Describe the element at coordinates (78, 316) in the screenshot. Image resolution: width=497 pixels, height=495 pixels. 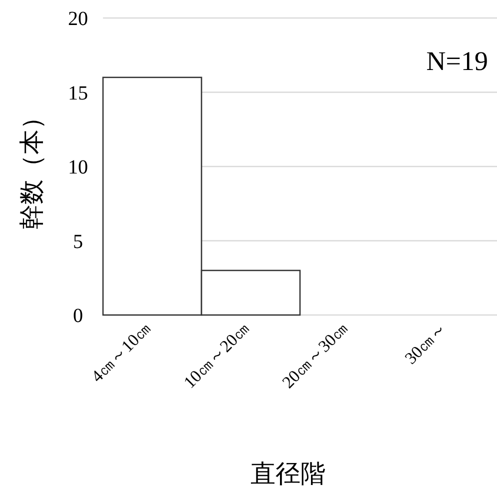
I see `y-tick-label: 0` at that location.